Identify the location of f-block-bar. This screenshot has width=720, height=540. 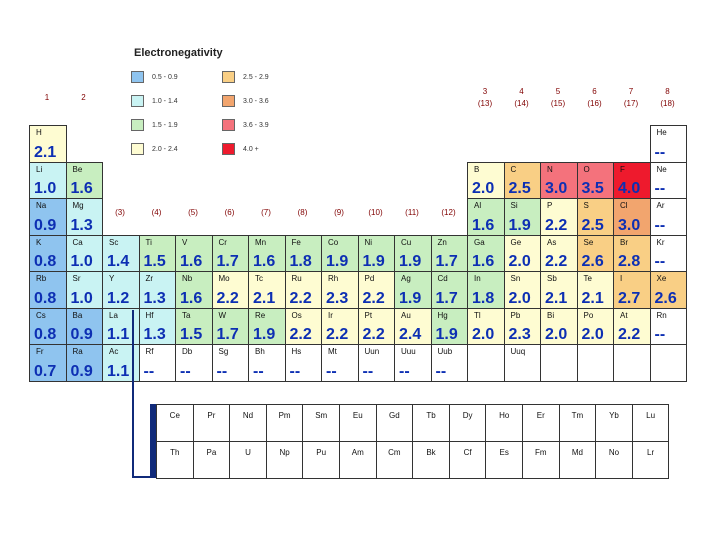
(153, 441).